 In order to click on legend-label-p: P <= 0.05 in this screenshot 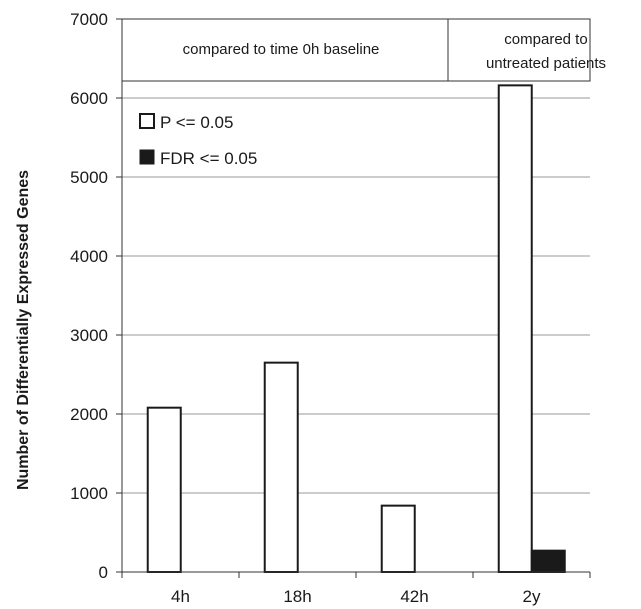, I will do `click(196, 122)`.